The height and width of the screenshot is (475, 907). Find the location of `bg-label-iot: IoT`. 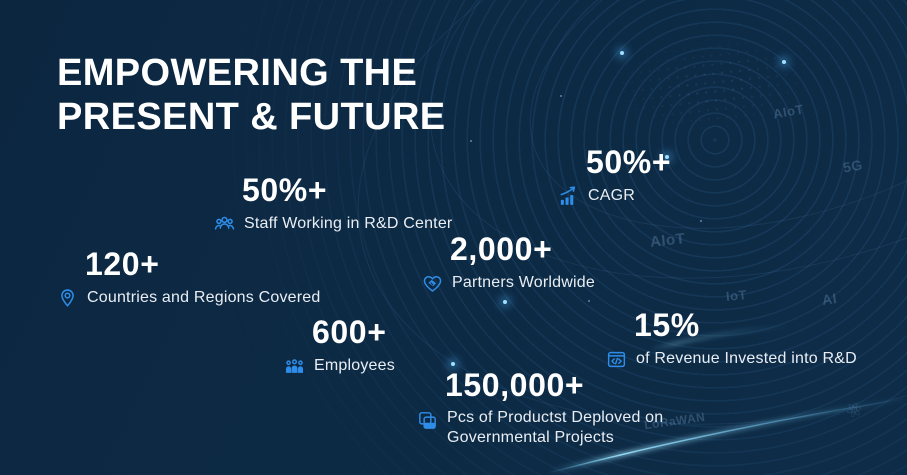

bg-label-iot: IoT is located at coordinates (736, 295).